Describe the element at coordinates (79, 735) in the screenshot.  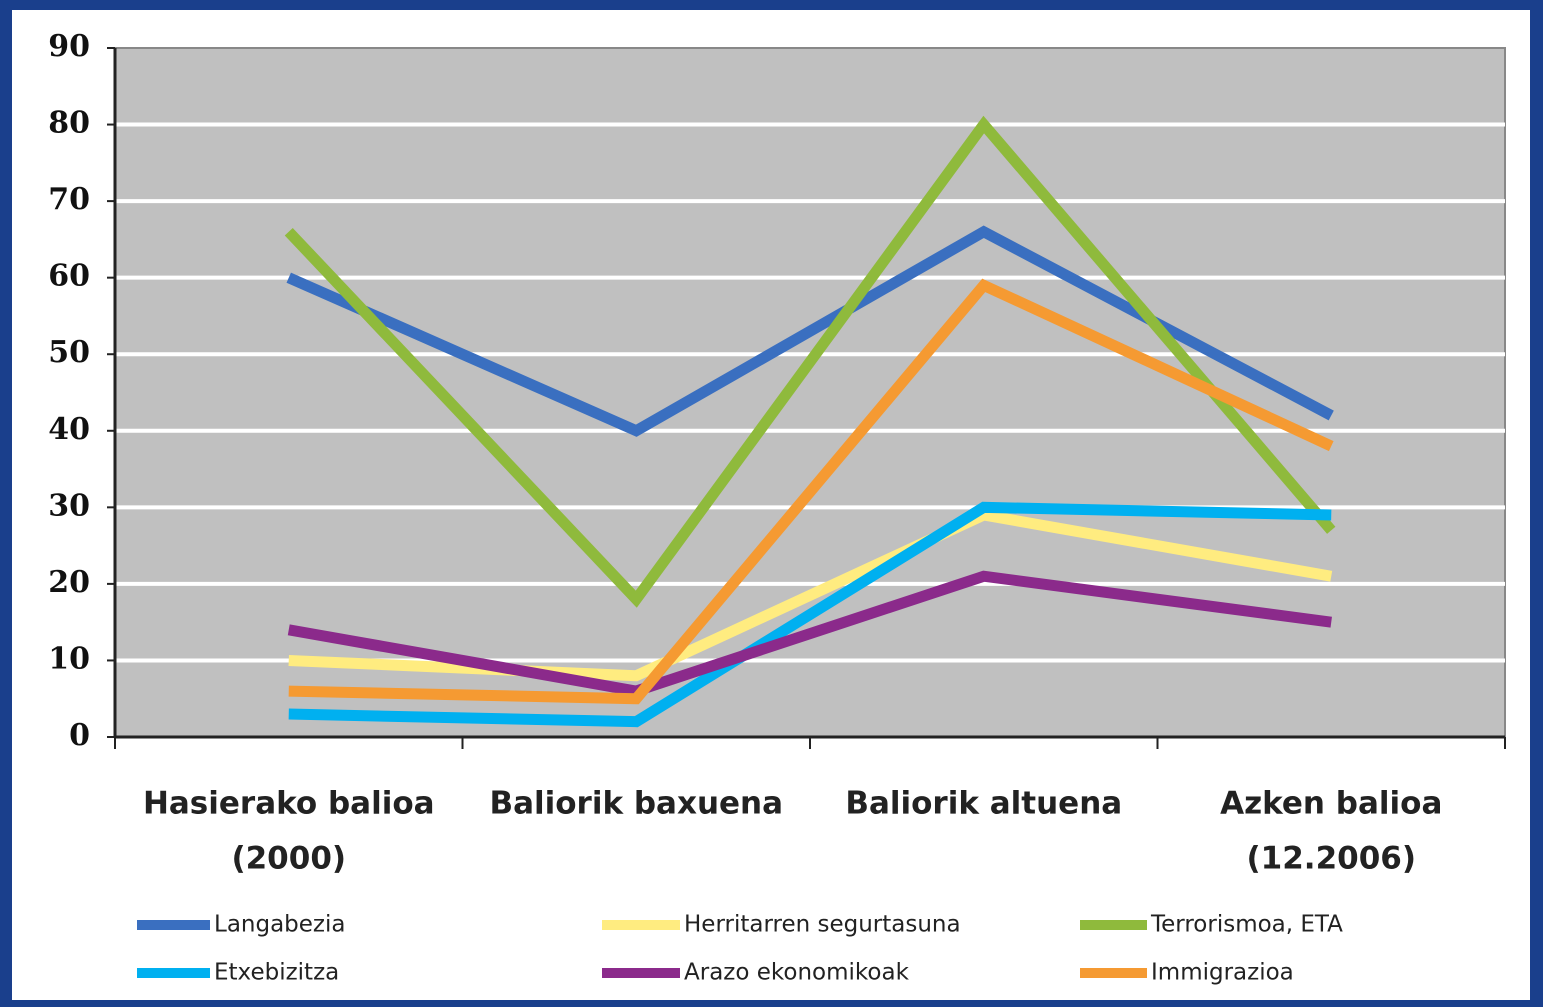
I see `y-tick-label: 0` at that location.